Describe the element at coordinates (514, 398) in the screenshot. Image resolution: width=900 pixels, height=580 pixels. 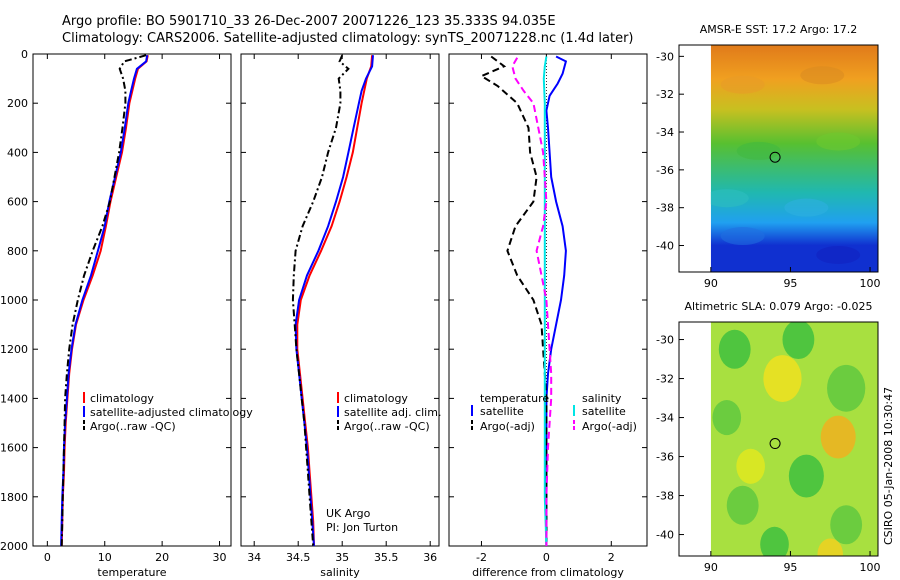
I see `legend-title-temperature: temperature` at that location.